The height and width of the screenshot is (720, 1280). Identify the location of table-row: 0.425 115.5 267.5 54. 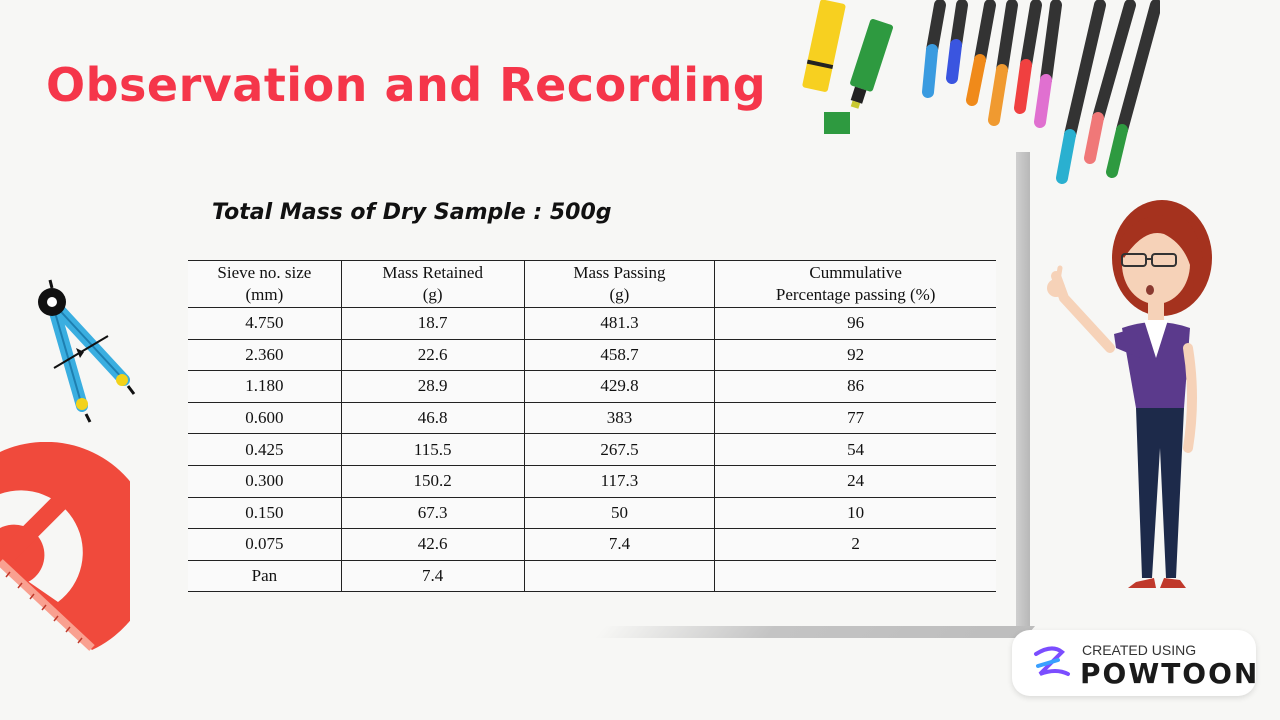
(592, 449).